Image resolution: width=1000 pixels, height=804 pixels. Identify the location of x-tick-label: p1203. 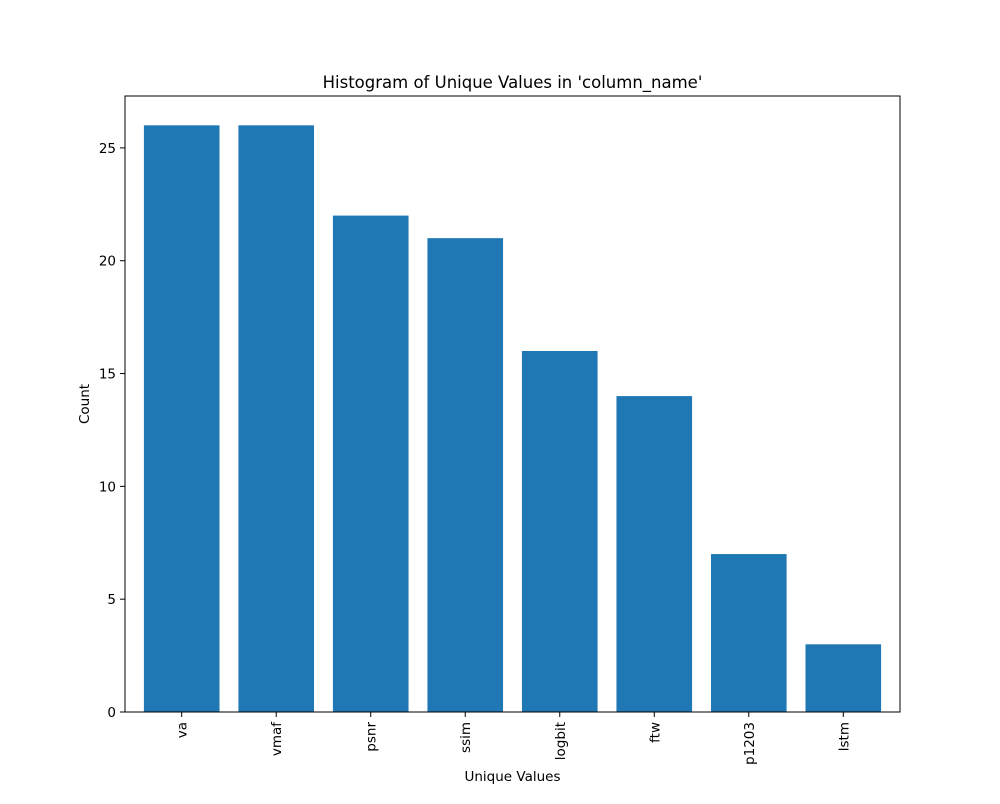
(750, 743).